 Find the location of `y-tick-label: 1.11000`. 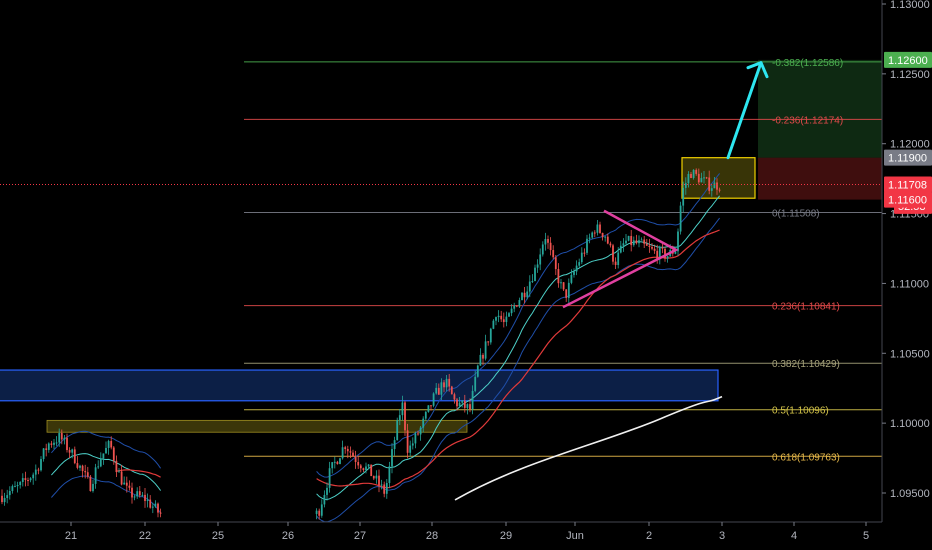

y-tick-label: 1.11000 is located at coordinates (909, 284).